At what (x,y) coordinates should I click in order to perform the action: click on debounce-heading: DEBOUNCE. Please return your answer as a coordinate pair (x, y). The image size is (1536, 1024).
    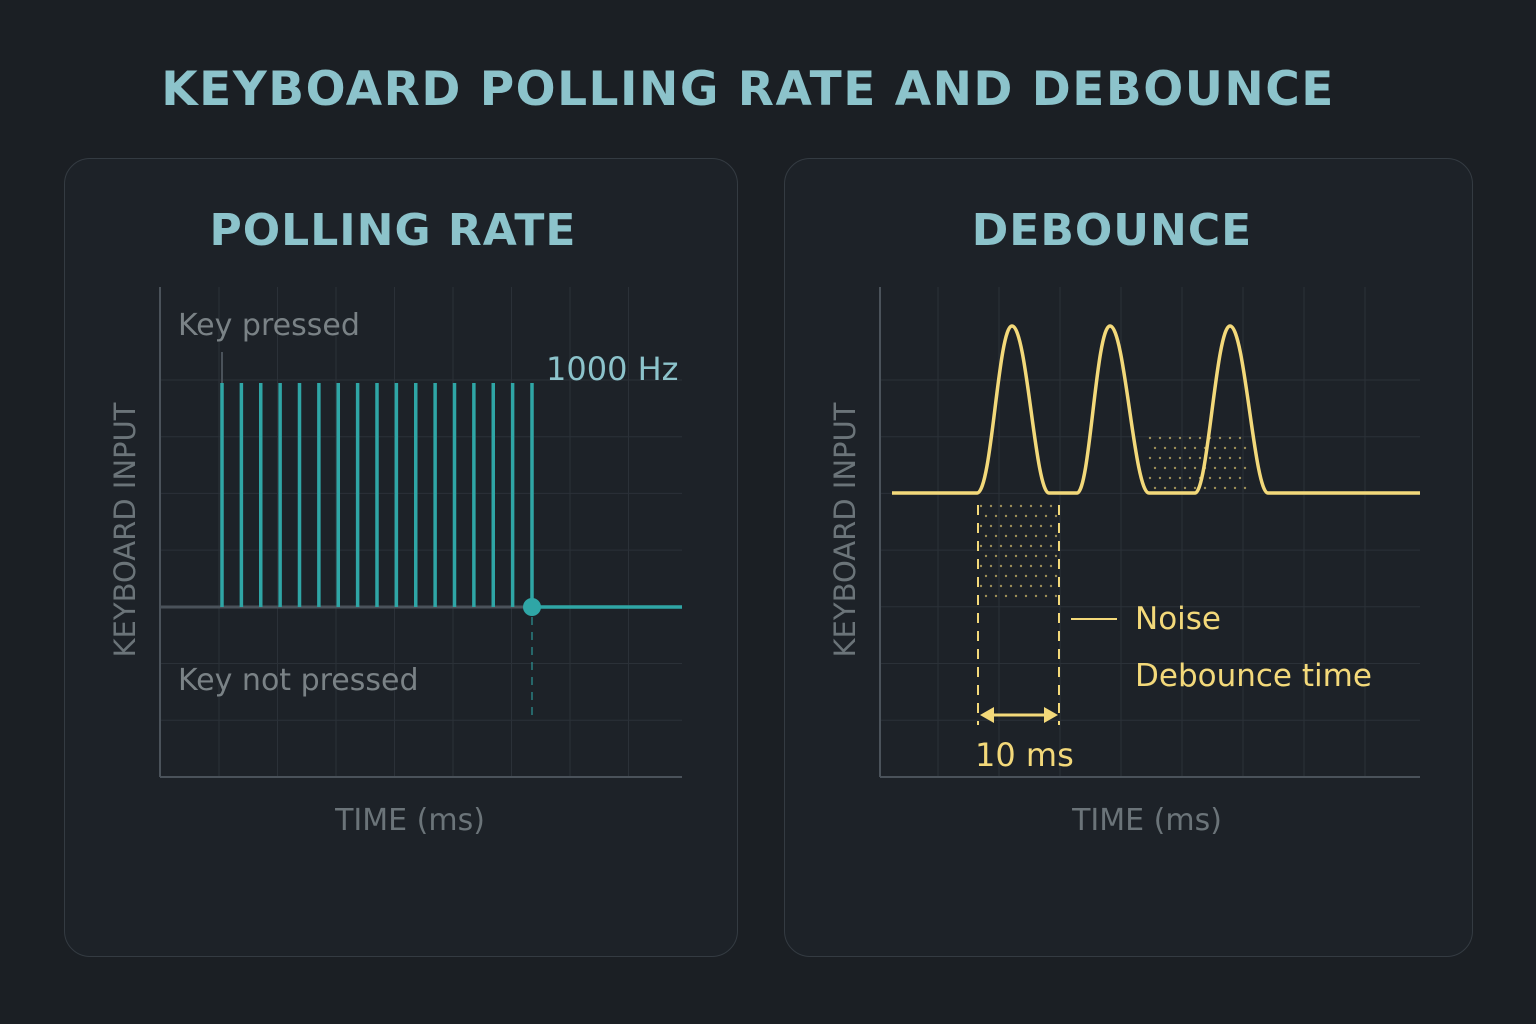
    Looking at the image, I should click on (1112, 230).